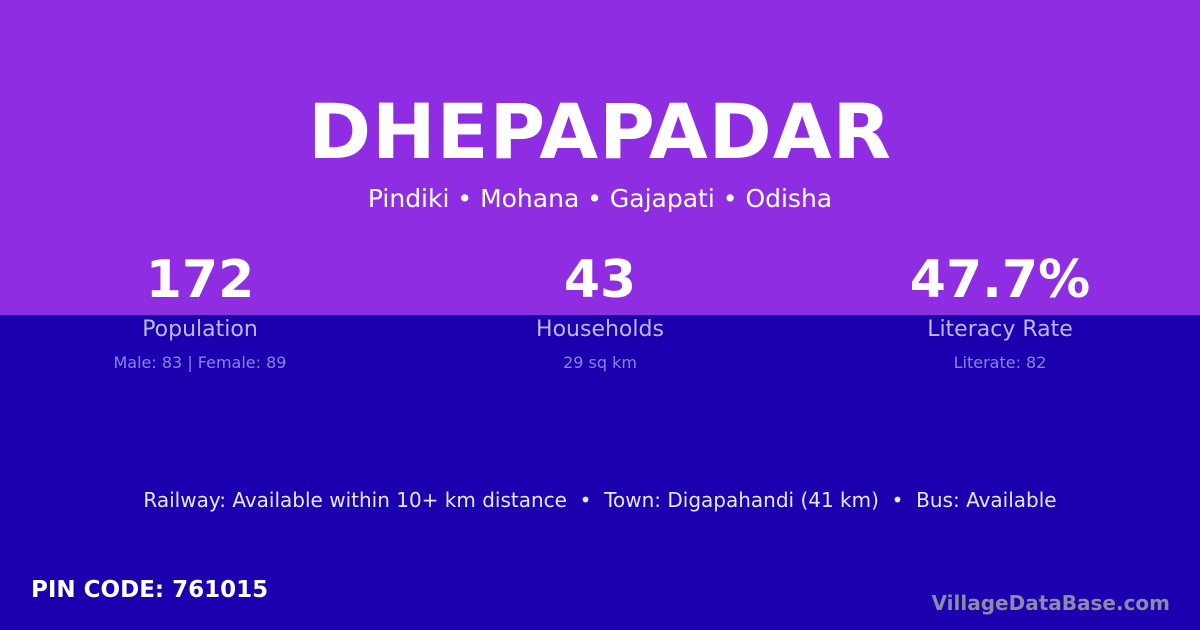 The height and width of the screenshot is (630, 1200). What do you see at coordinates (150, 590) in the screenshot?
I see `pin-code: PIN CODE: 761015` at bounding box center [150, 590].